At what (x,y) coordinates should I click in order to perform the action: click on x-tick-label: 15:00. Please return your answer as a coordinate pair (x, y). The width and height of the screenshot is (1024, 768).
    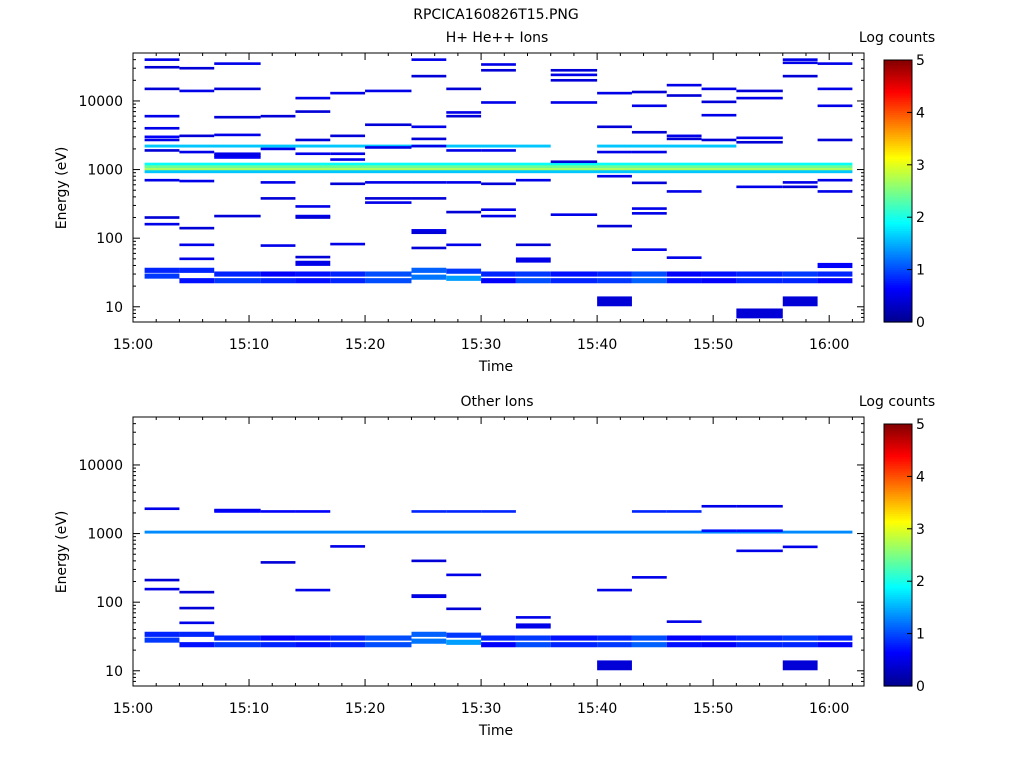
    Looking at the image, I should click on (133, 709).